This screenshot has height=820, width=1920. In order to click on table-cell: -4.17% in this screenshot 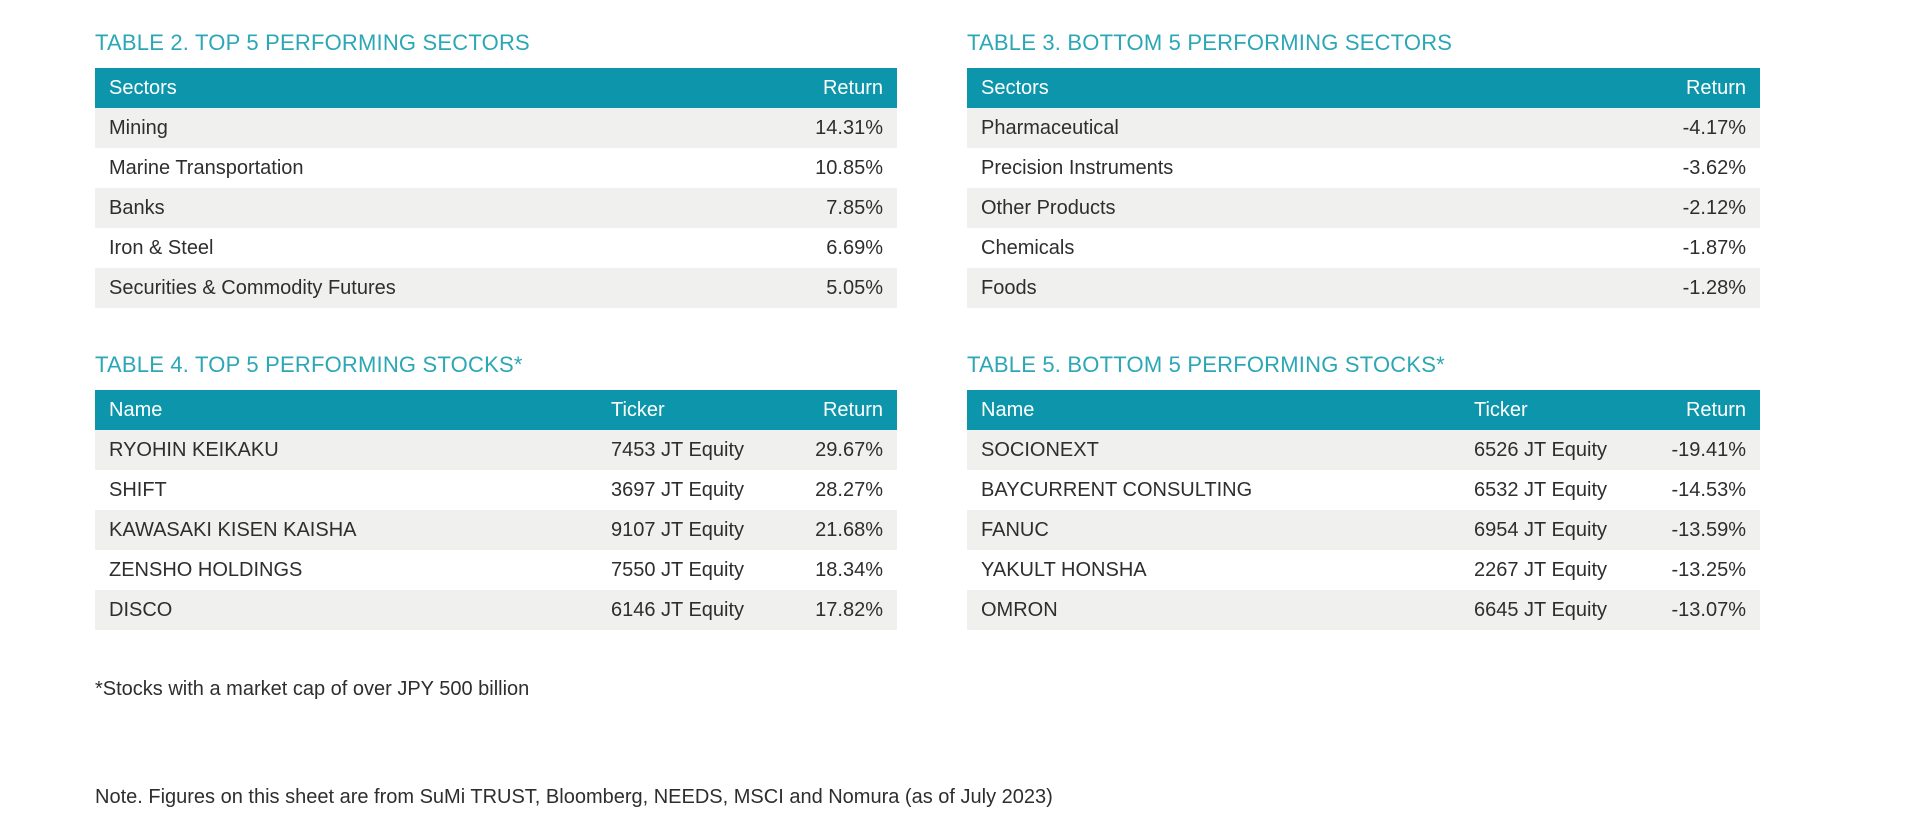, I will do `click(1714, 127)`.